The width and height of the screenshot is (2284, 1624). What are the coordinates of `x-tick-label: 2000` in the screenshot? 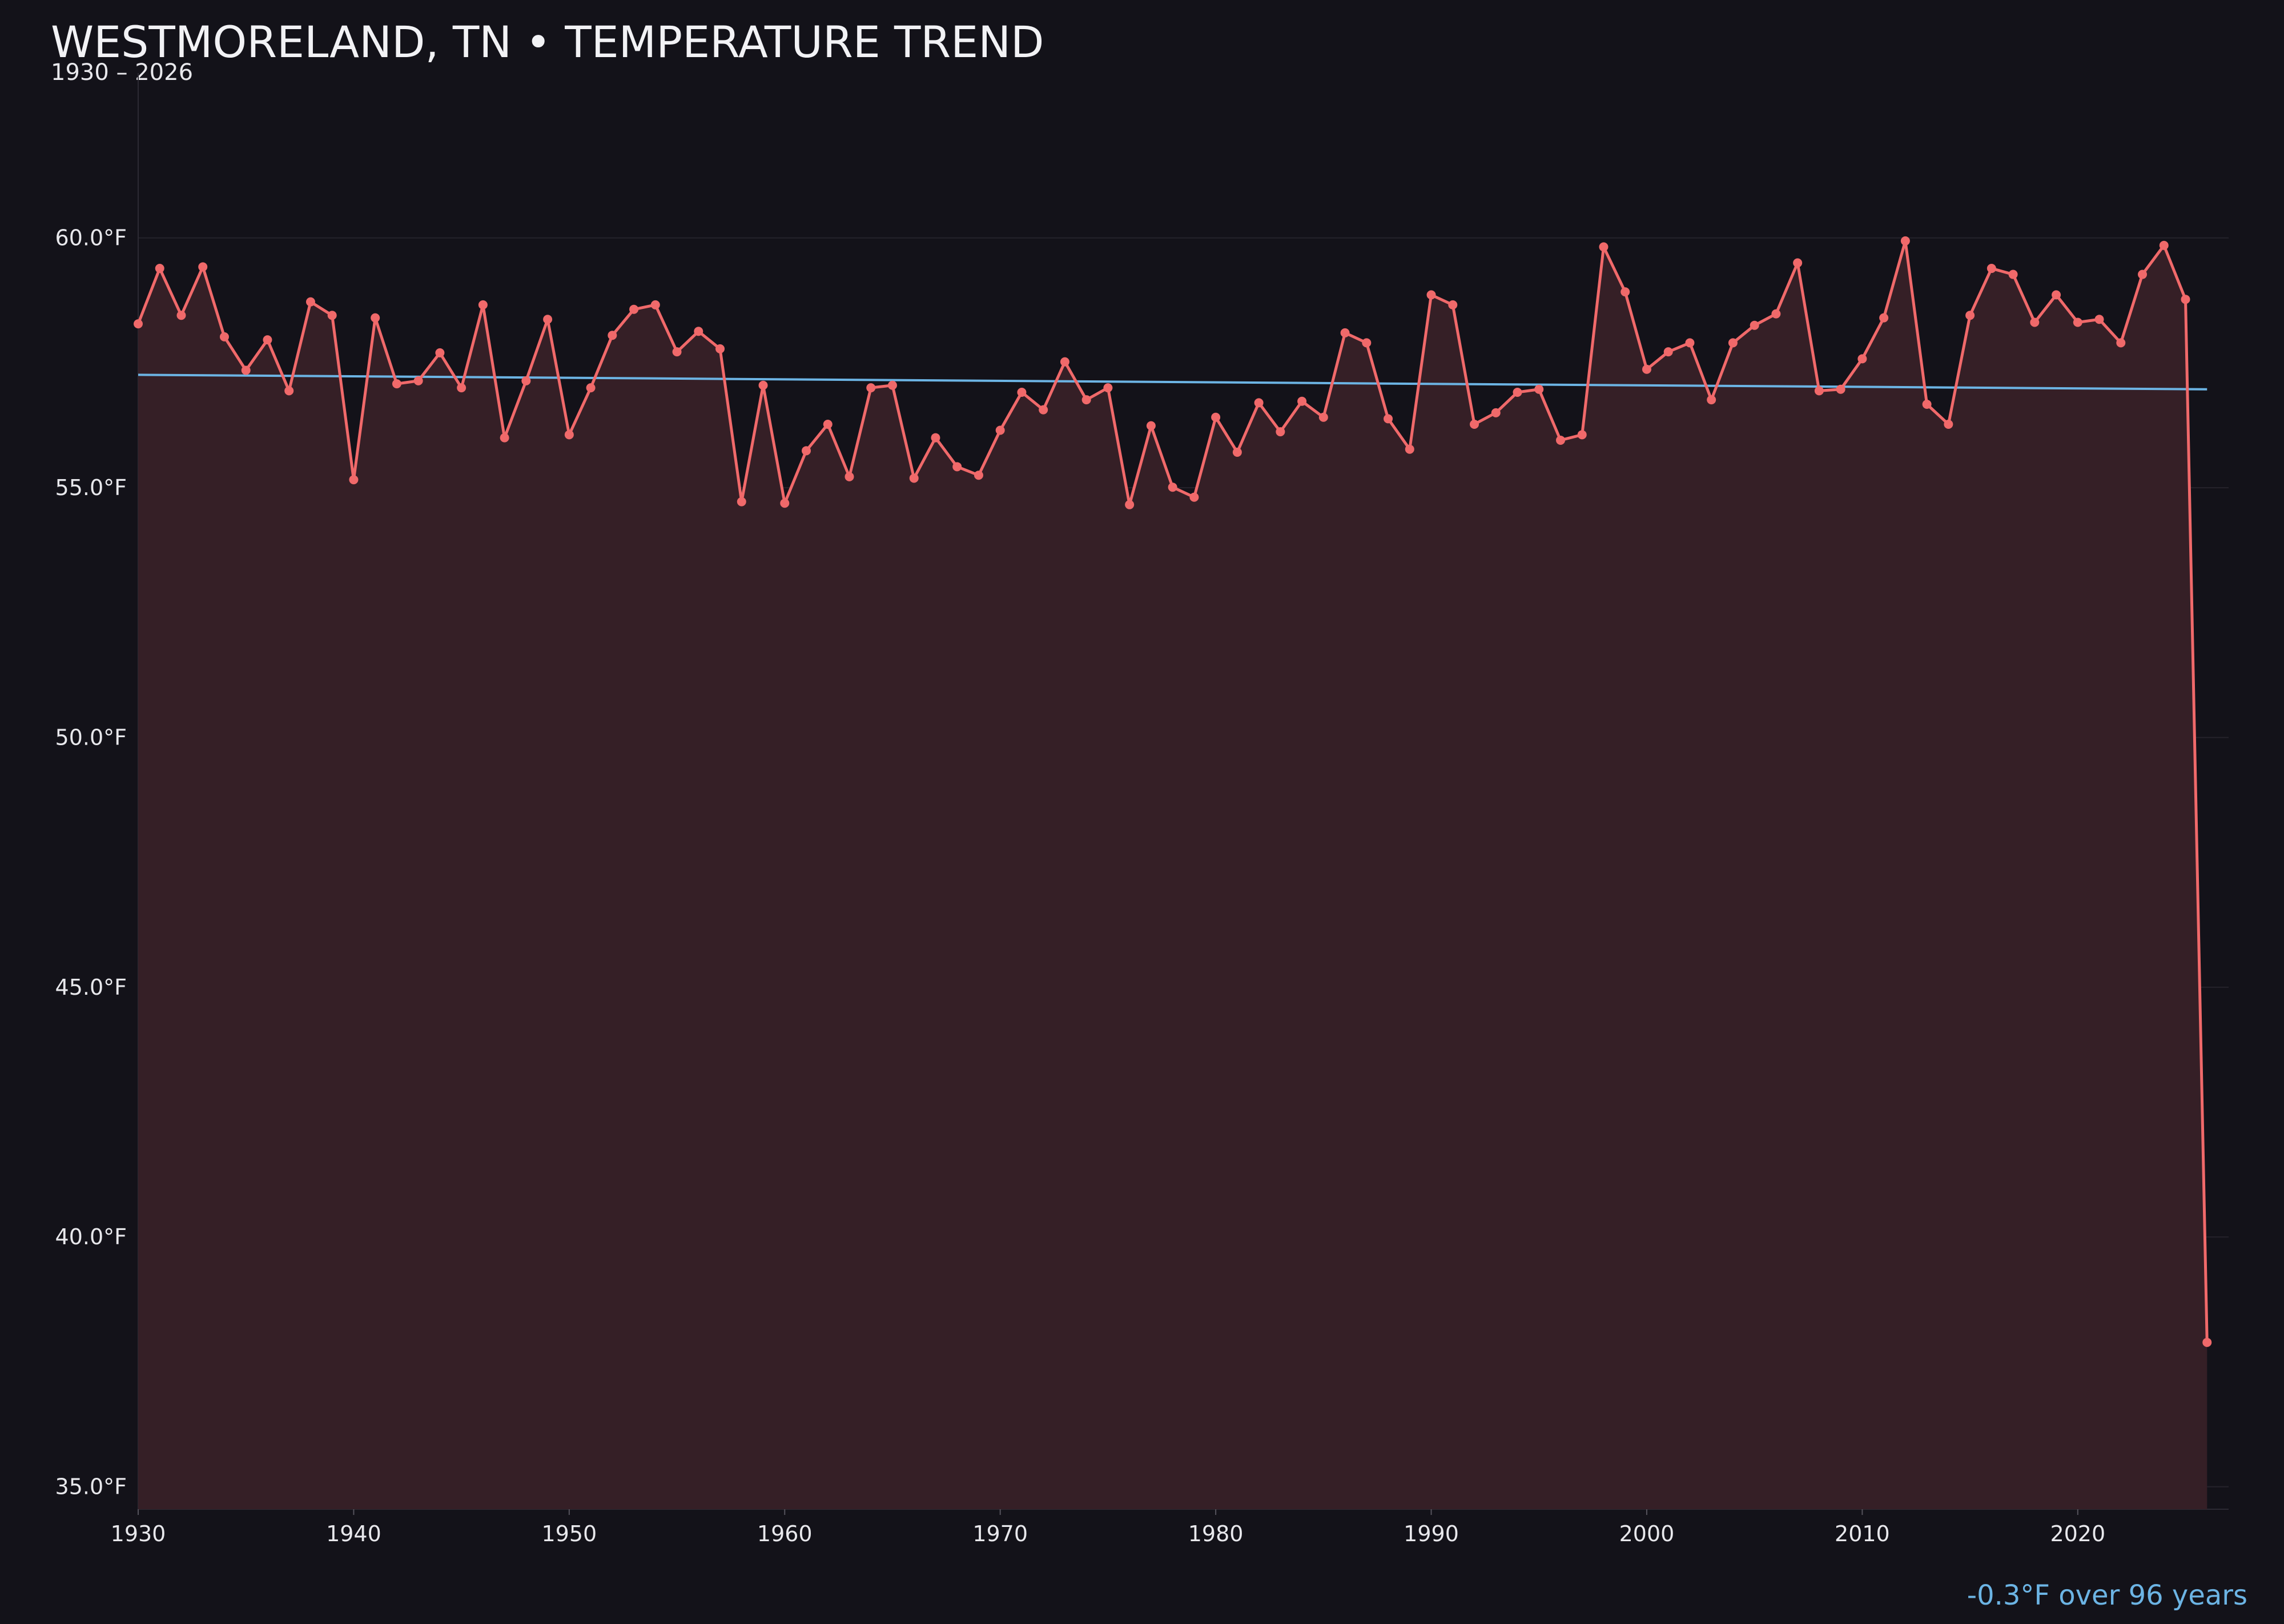 It's located at (1647, 1533).